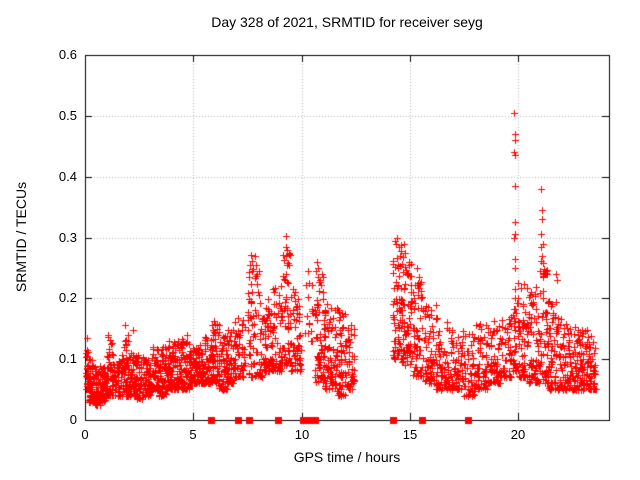  I want to click on y-tick-label: 0.3, so click(67, 237).